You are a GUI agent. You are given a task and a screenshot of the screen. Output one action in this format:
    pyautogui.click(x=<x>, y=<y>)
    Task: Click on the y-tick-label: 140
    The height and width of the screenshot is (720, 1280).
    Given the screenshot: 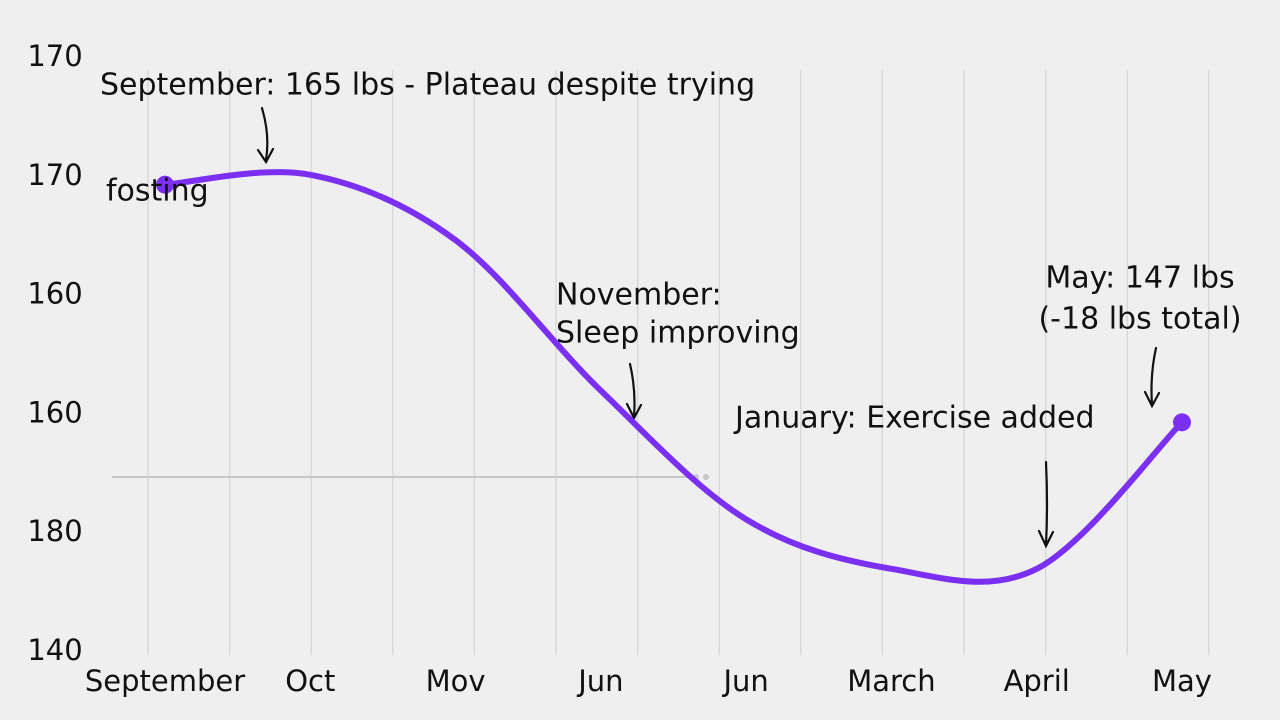 What is the action you would take?
    pyautogui.click(x=54, y=650)
    